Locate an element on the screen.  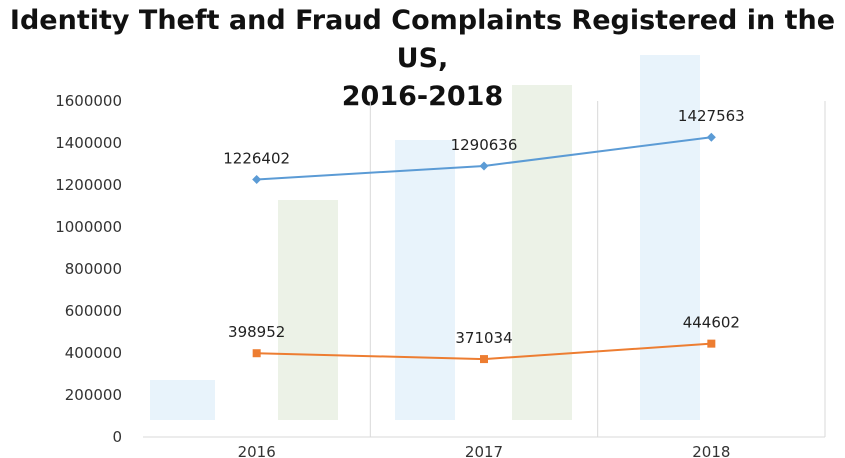
y-tick-label: 800000 is located at coordinates (93, 269).